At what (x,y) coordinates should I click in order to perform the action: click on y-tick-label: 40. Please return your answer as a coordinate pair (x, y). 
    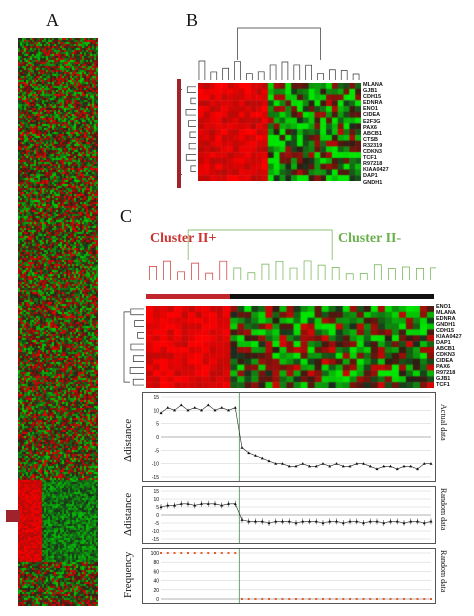
    Looking at the image, I should click on (156, 582).